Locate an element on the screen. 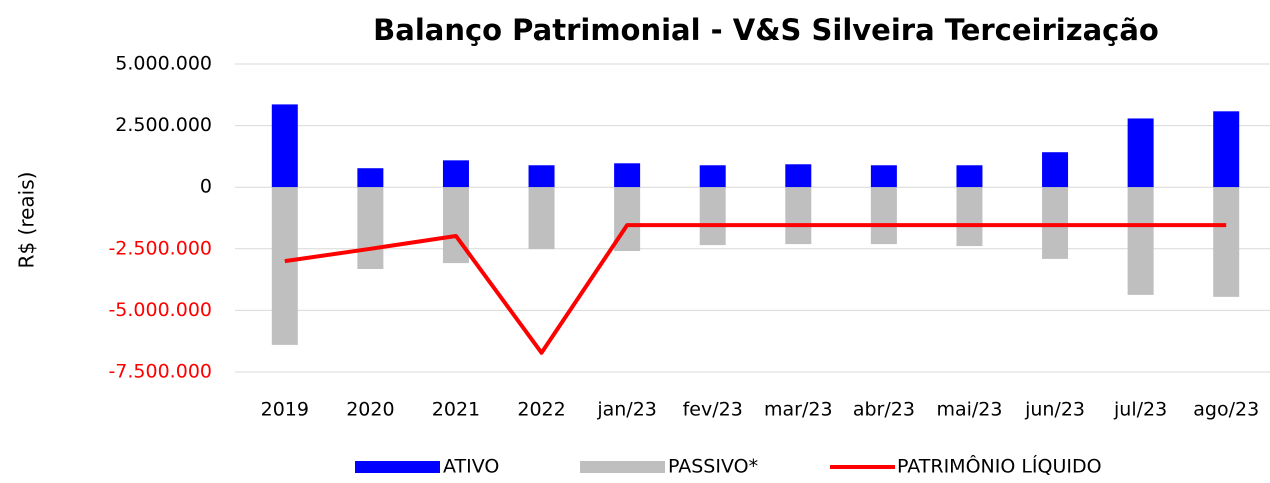 The height and width of the screenshot is (483, 1270). y-tick-label: 0 is located at coordinates (206, 187).